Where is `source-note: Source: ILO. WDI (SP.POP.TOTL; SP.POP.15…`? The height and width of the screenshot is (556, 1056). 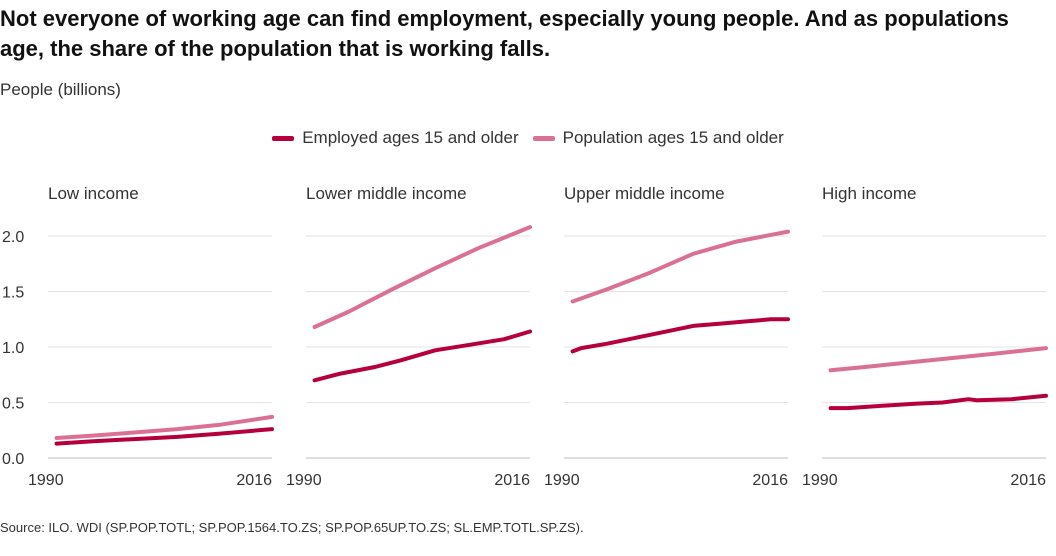 source-note: Source: ILO. WDI (SP.POP.TOTL; SP.POP.15… is located at coordinates (292, 527).